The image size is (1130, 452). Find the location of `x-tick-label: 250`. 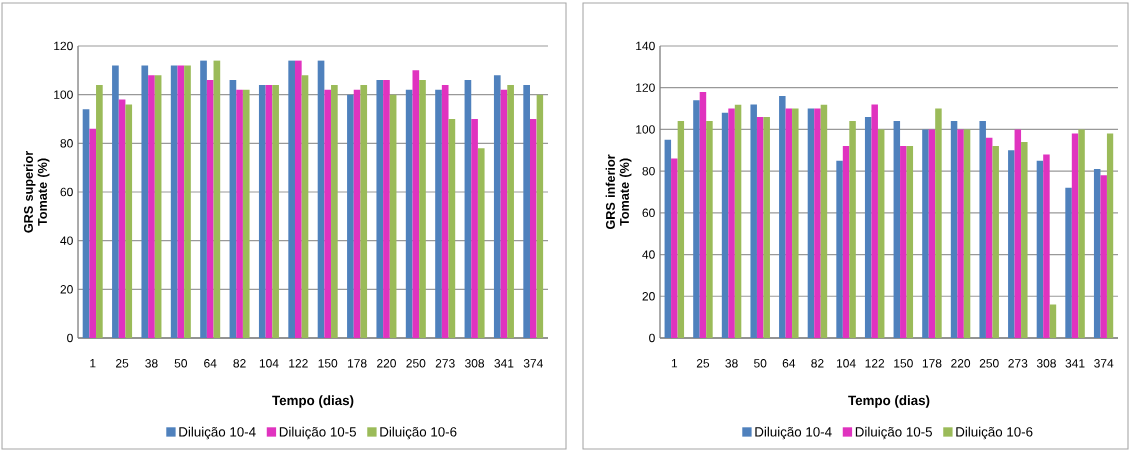

x-tick-label: 250 is located at coordinates (416, 363).